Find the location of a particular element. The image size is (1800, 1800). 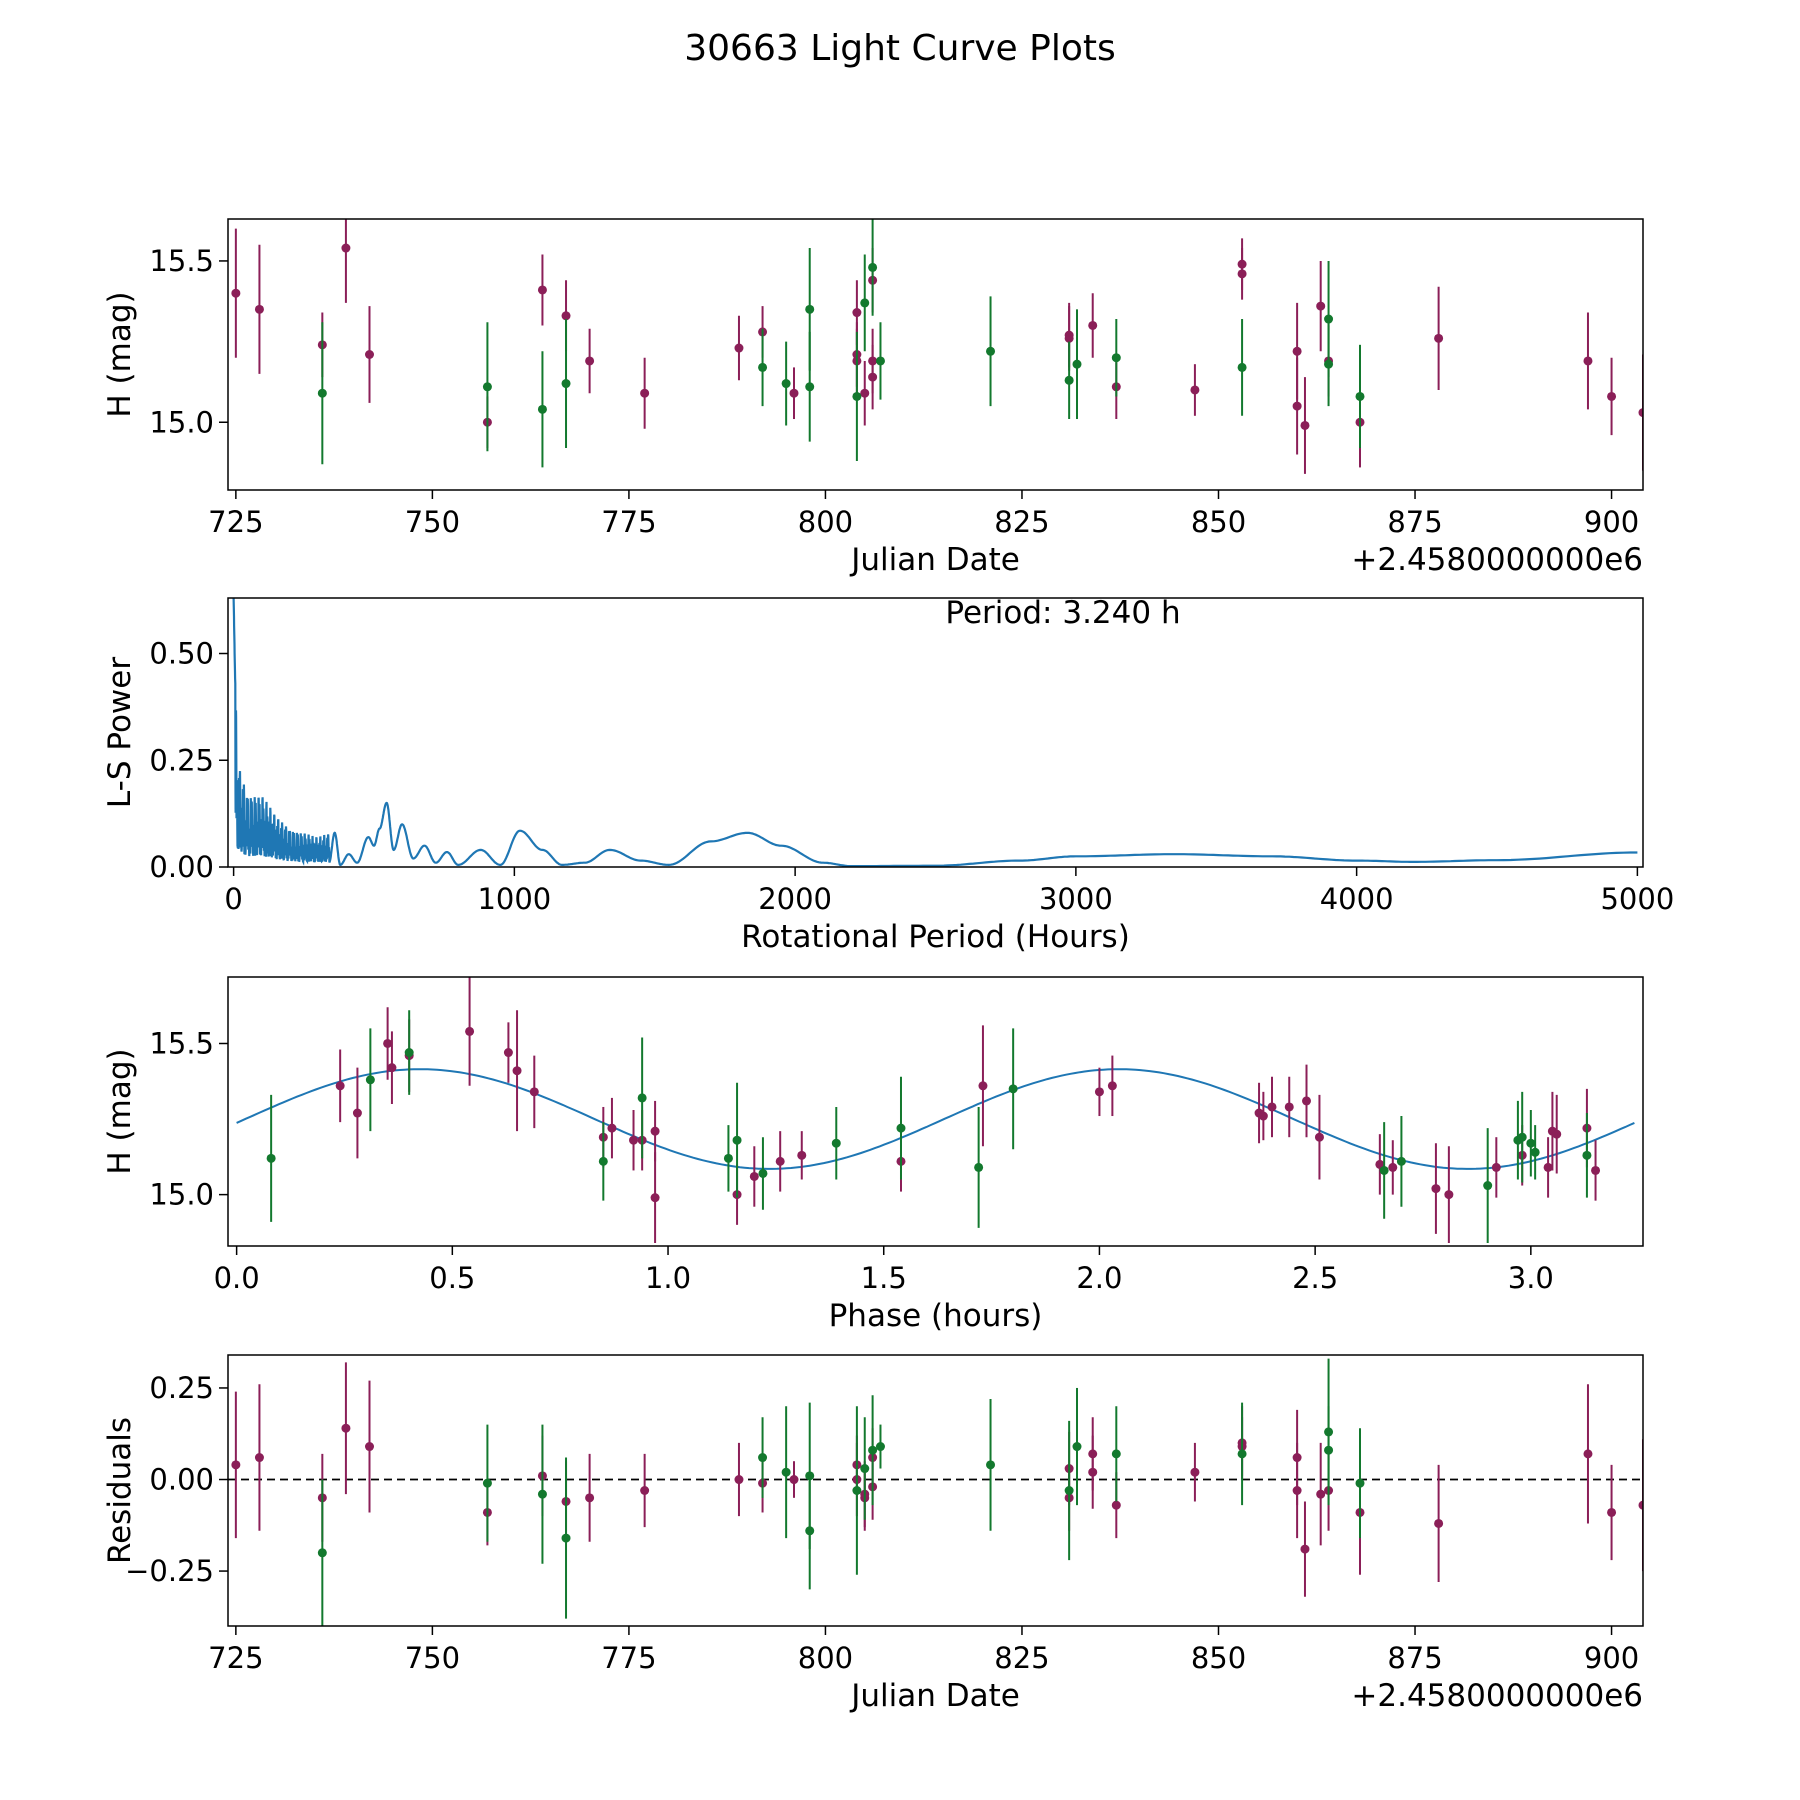

y-tick-label: 15.0 is located at coordinates (181, 422).